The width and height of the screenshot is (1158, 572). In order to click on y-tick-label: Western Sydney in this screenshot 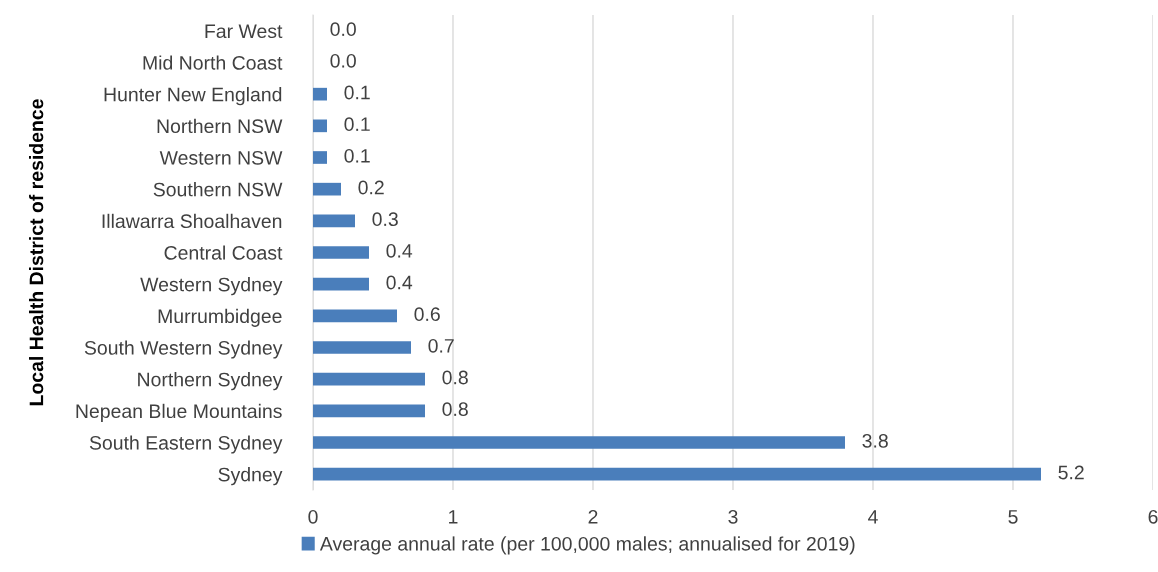, I will do `click(211, 286)`.